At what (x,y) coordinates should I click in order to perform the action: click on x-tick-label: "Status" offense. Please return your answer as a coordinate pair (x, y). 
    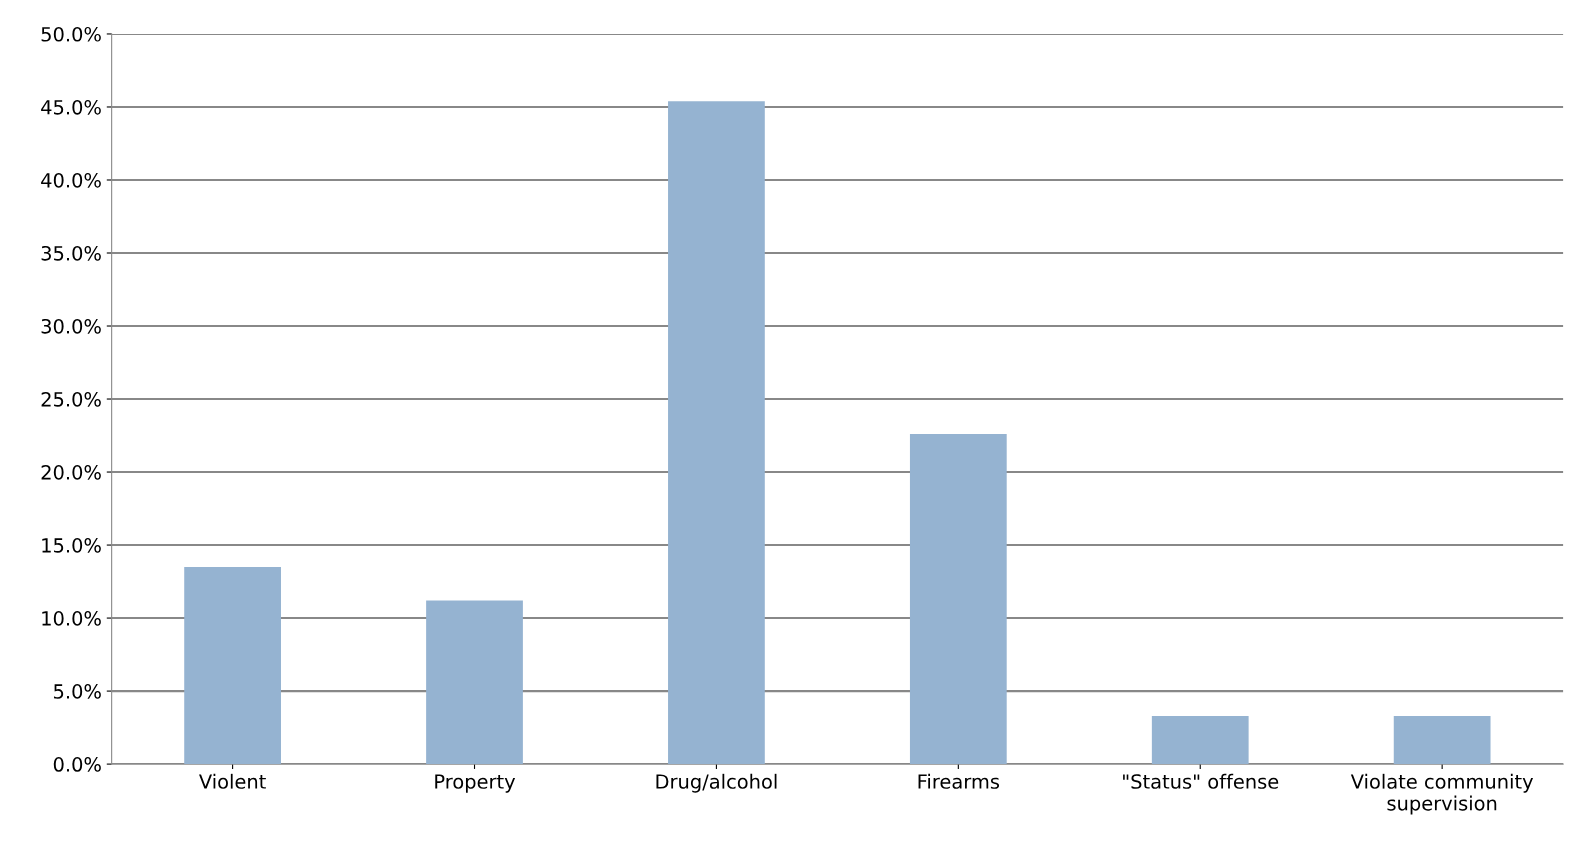
    Looking at the image, I should click on (1201, 781).